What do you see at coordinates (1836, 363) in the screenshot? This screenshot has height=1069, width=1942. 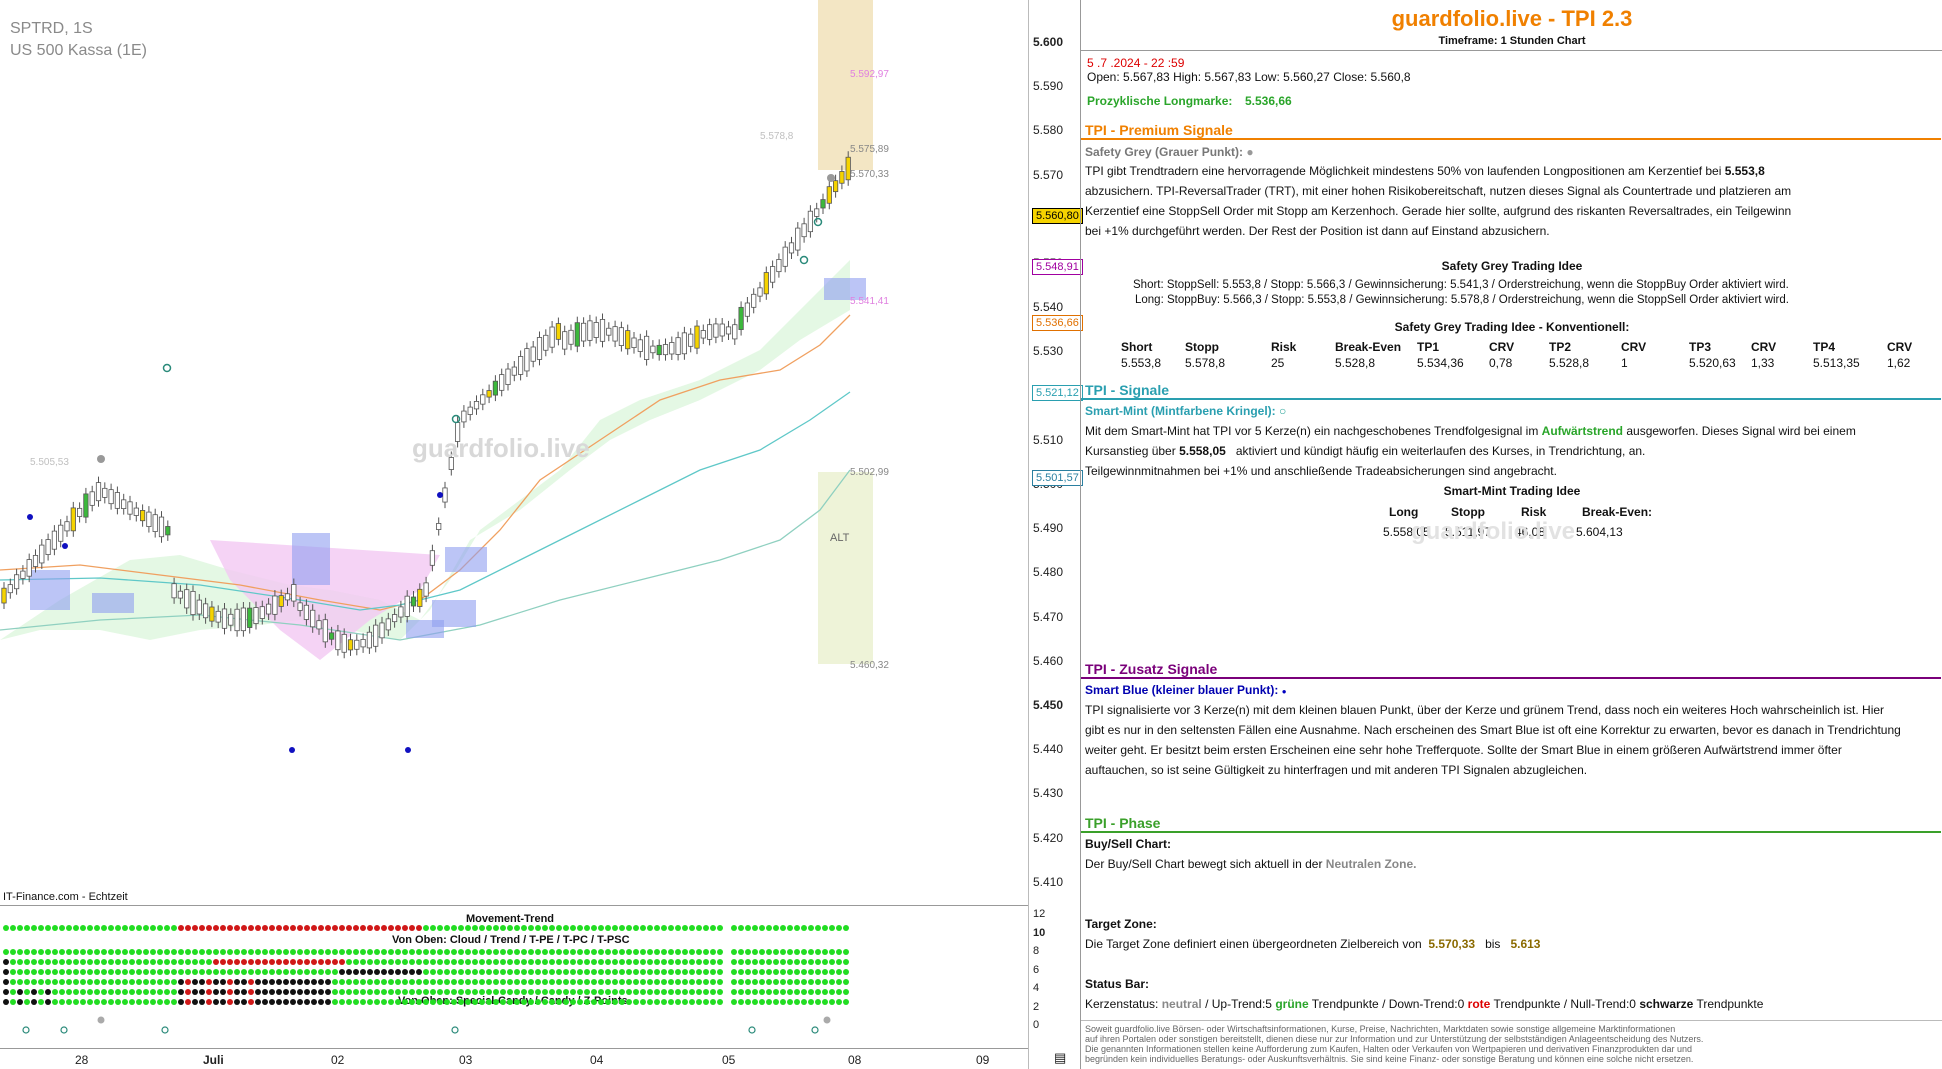 I see `konv-value: 5.513,35` at bounding box center [1836, 363].